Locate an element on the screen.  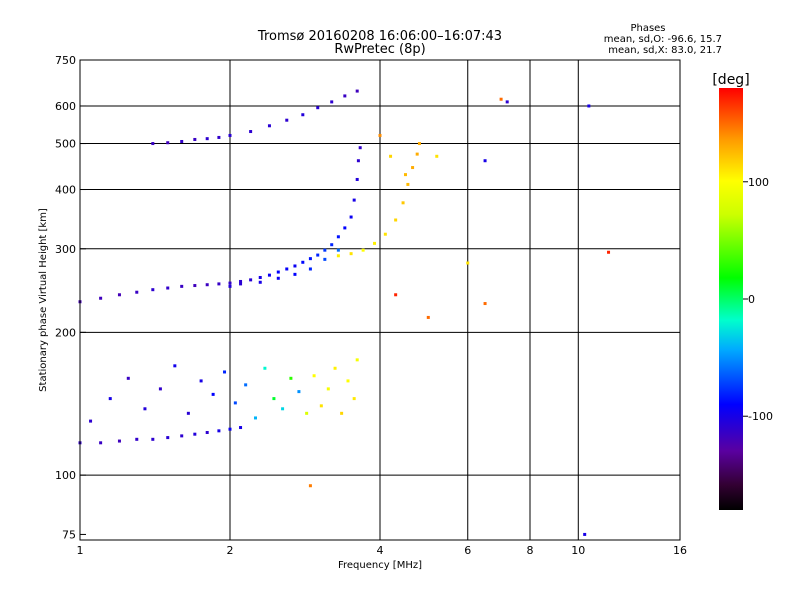
y-tick-label-6: 600 is located at coordinates (65, 106).